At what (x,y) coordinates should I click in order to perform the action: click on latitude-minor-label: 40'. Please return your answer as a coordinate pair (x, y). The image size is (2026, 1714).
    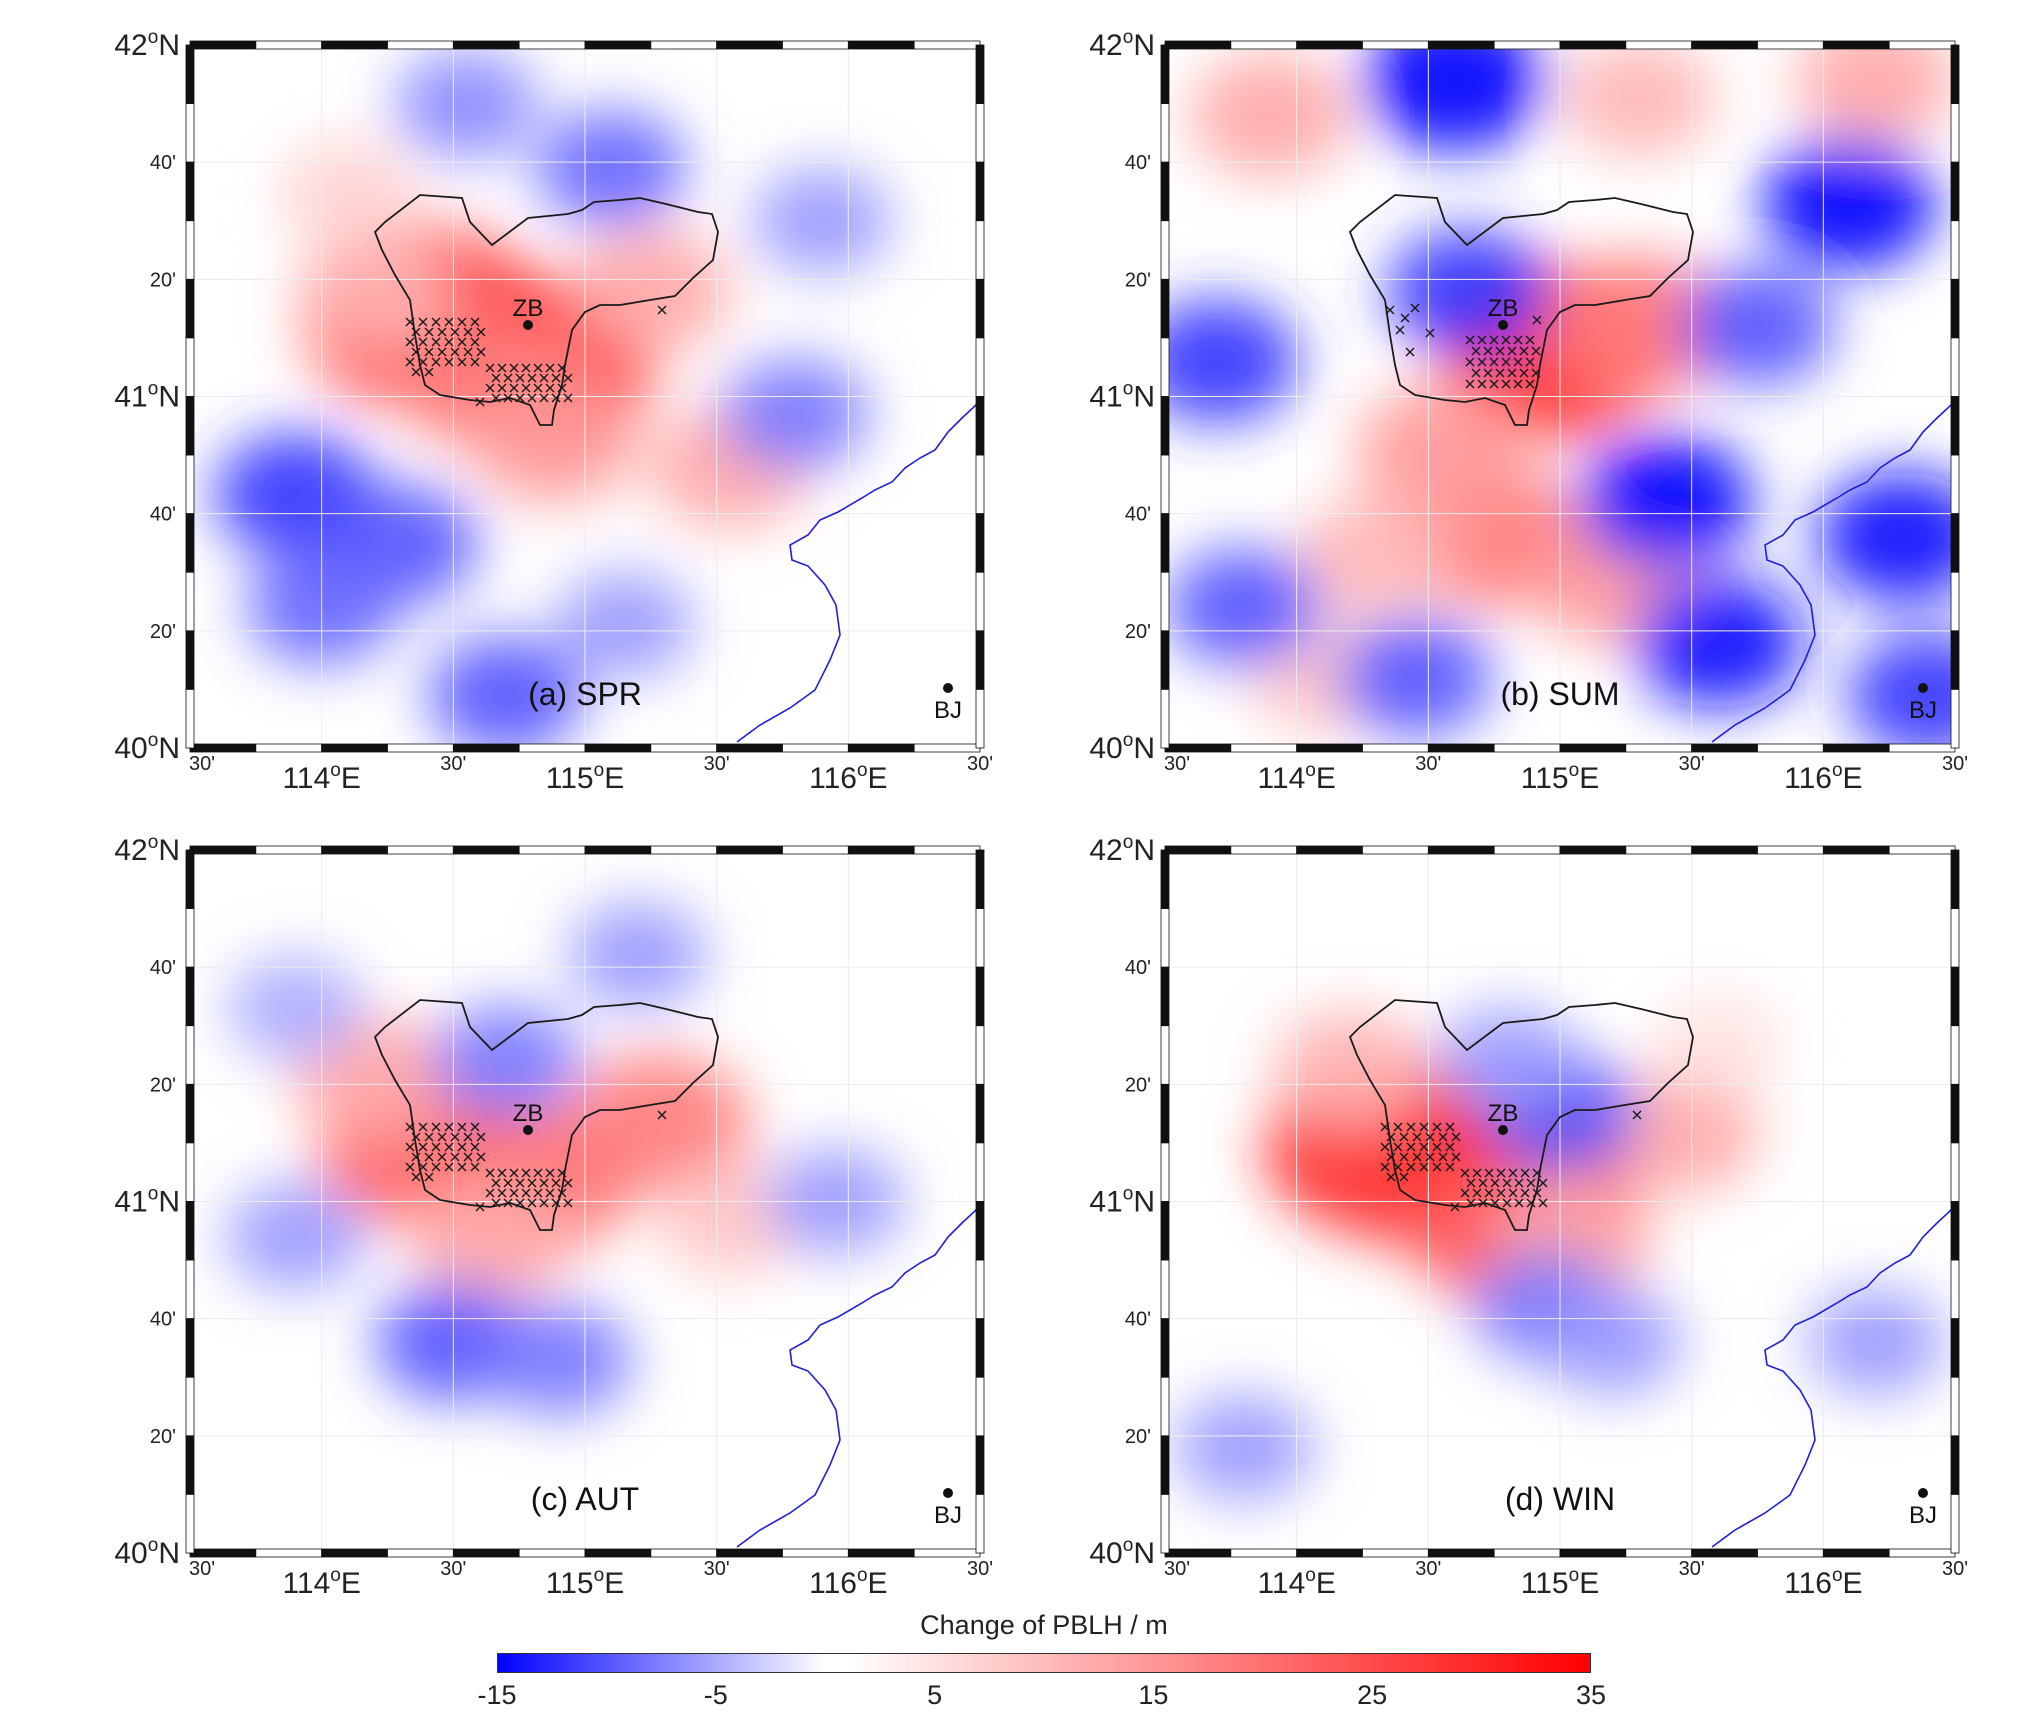
    Looking at the image, I should click on (1138, 515).